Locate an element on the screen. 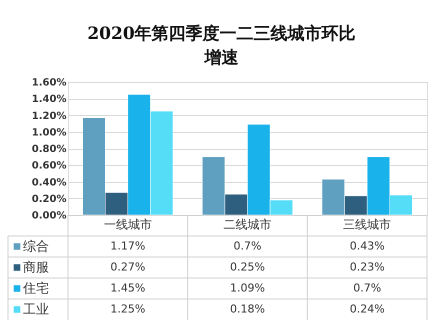 The width and height of the screenshot is (443, 334). text: 0.27% is located at coordinates (128, 267).